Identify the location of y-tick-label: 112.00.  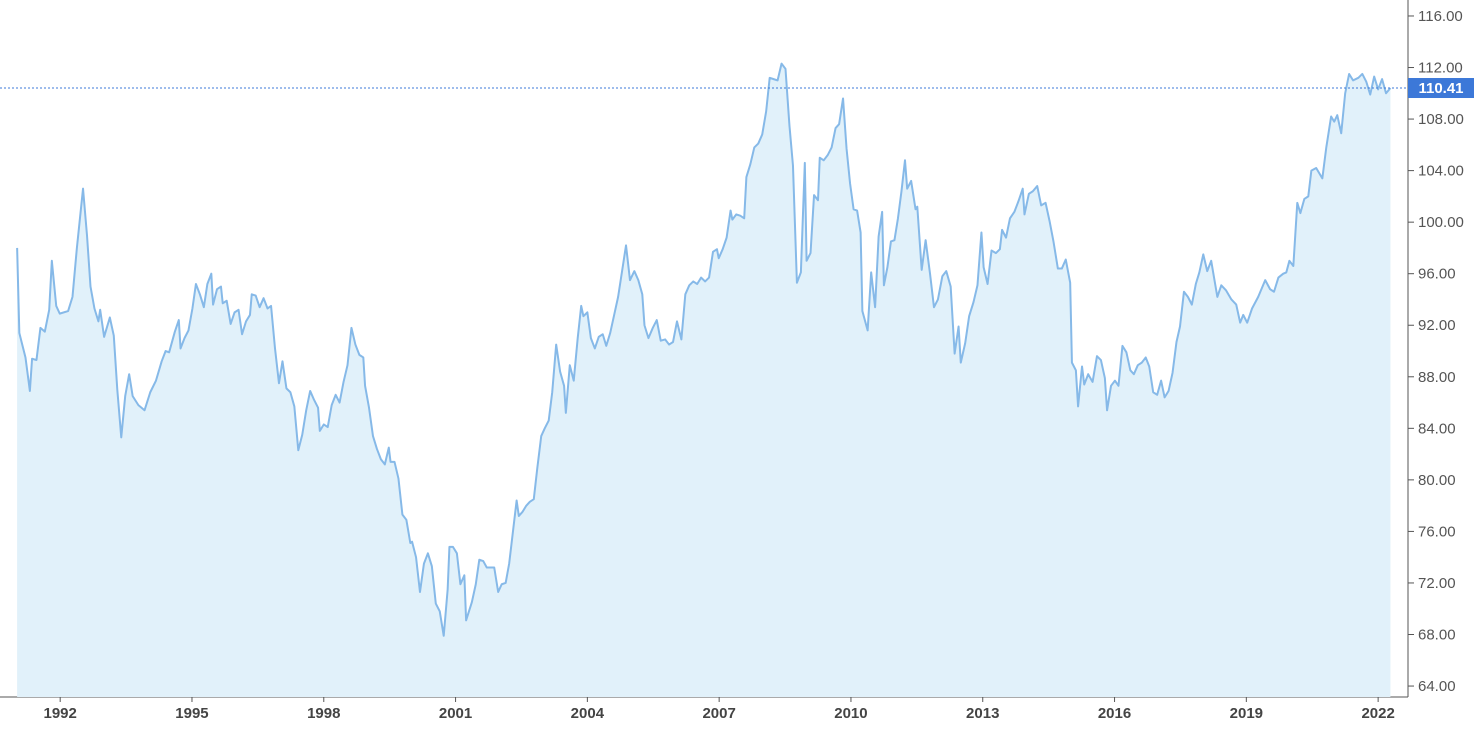
(1440, 67).